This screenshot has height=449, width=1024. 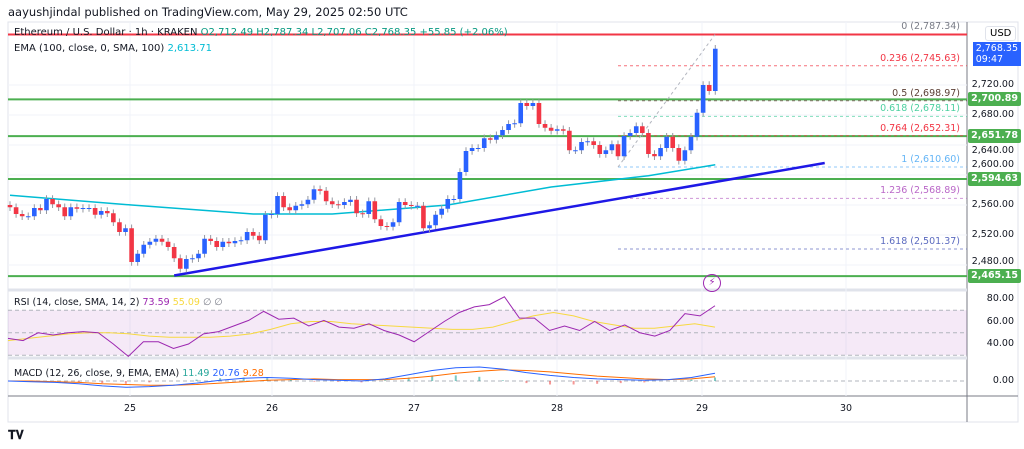 I want to click on rsi-ma-line, so click(x=361, y=326).